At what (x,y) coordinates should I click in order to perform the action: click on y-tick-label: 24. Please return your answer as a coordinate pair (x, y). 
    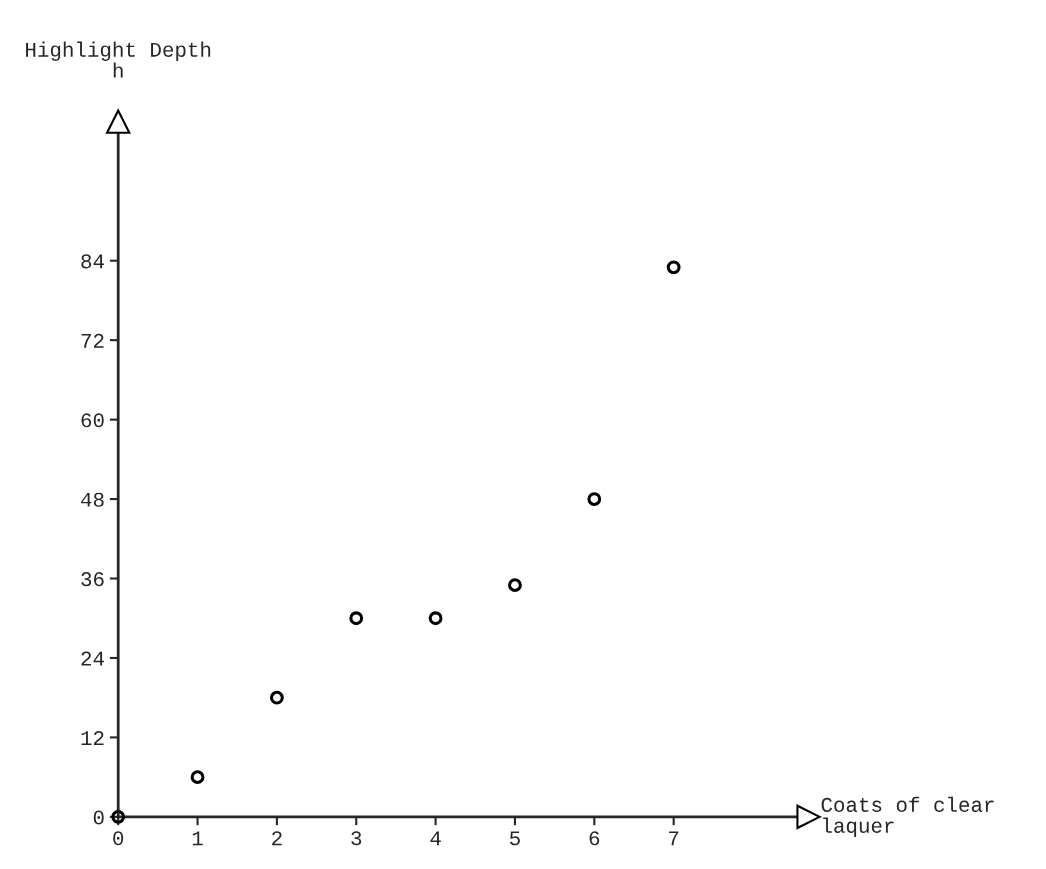
    Looking at the image, I should click on (92, 658).